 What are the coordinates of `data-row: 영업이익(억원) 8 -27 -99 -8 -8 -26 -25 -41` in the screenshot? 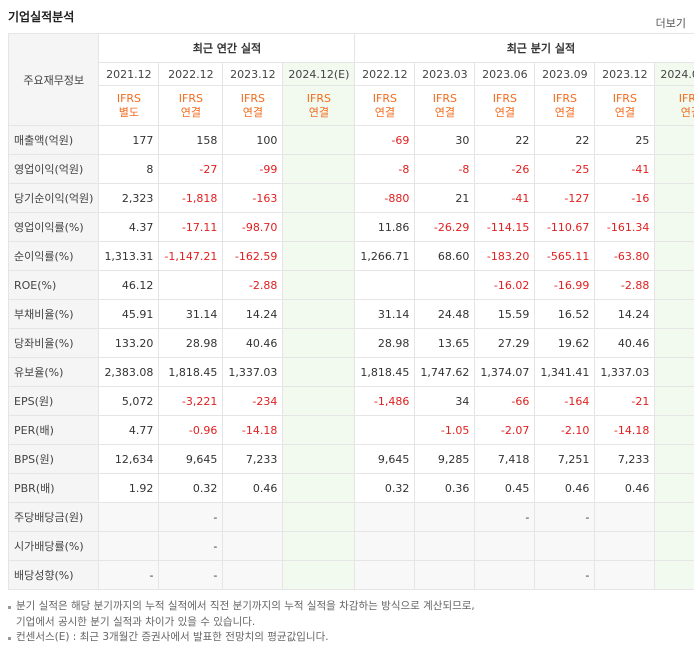 It's located at (350, 169).